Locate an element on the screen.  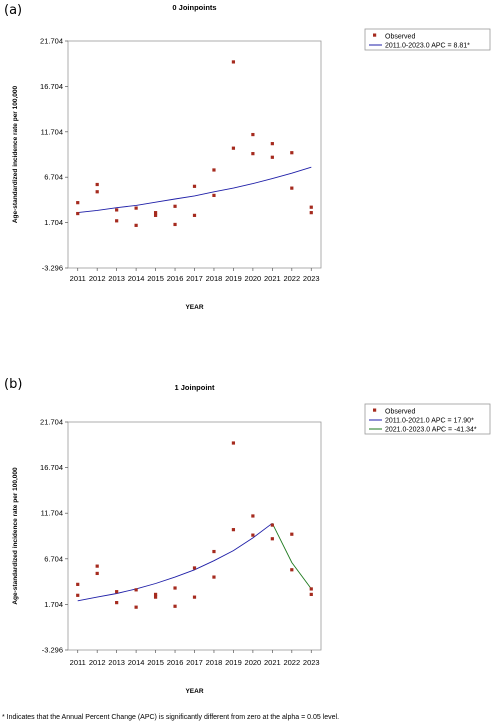
x-tick-label: 2011 is located at coordinates (78, 662).